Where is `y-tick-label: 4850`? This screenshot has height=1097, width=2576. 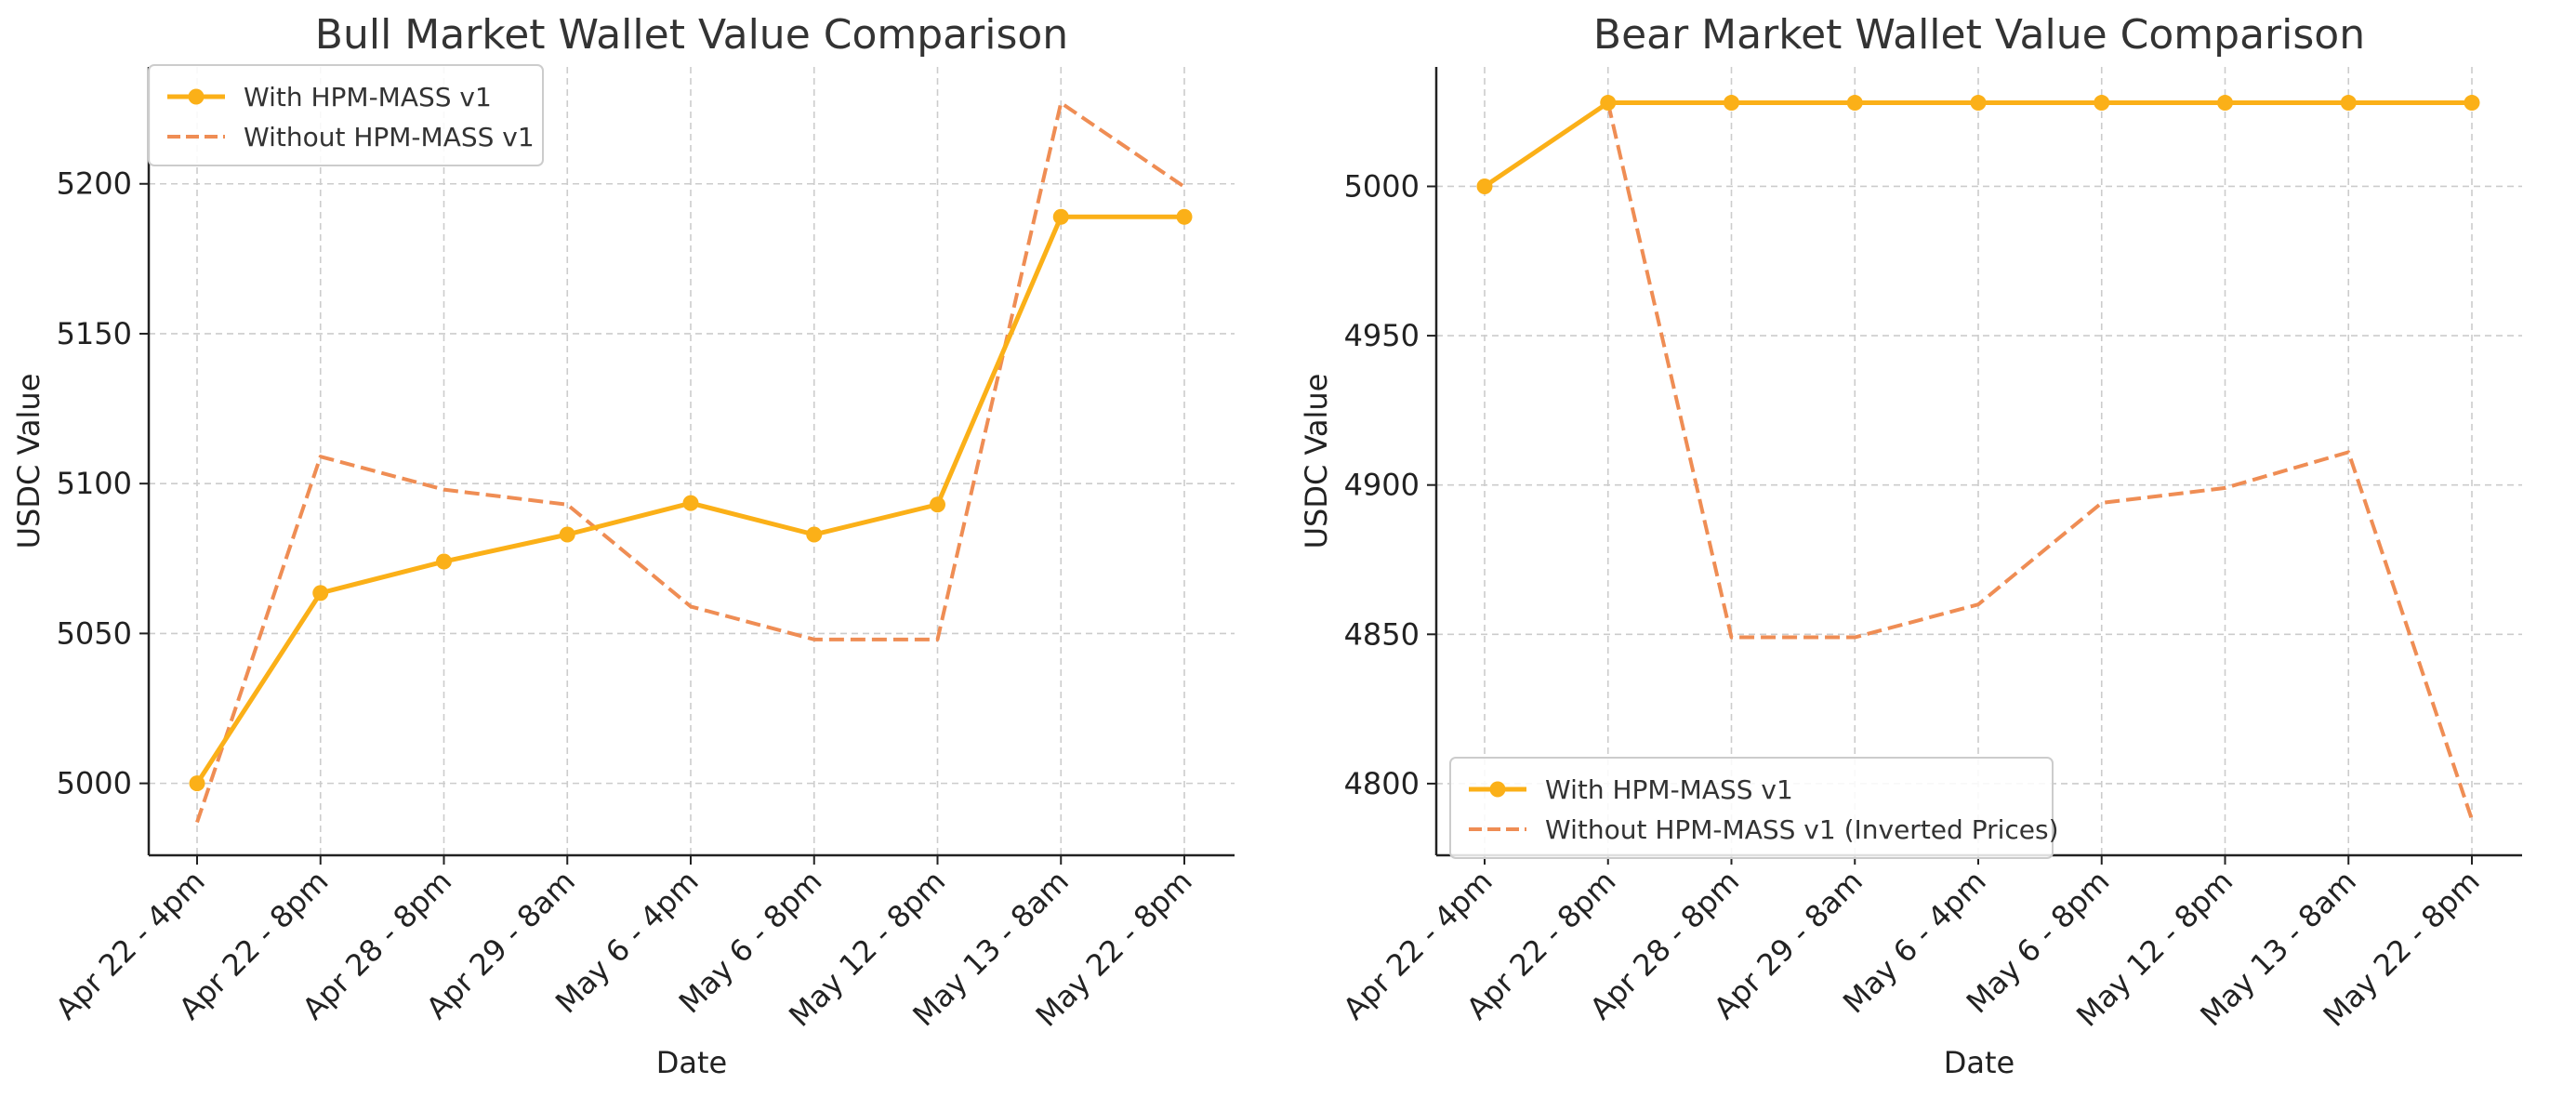 y-tick-label: 4850 is located at coordinates (1382, 634).